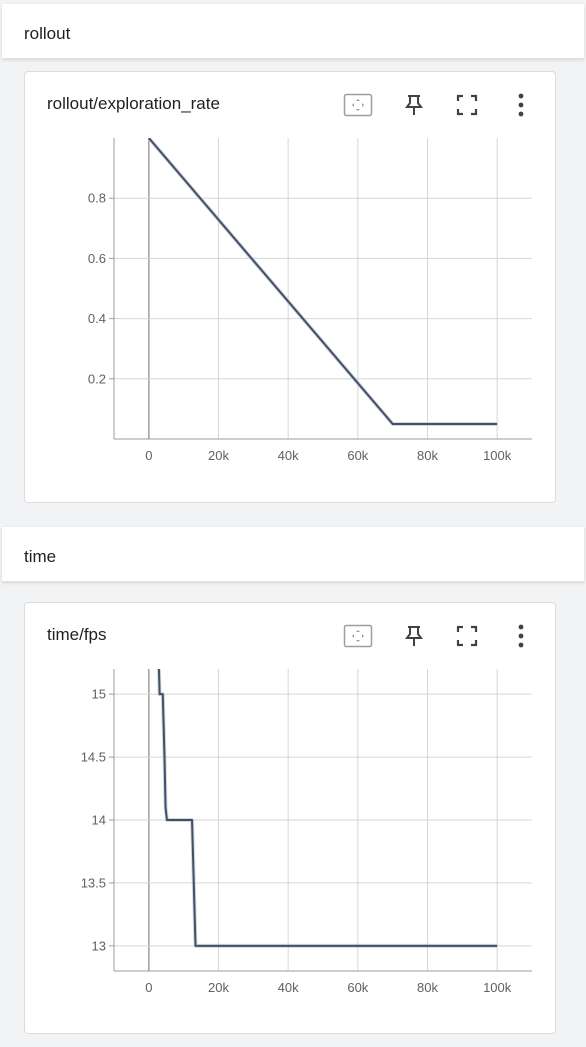  What do you see at coordinates (40, 556) in the screenshot?
I see `section-title: time` at bounding box center [40, 556].